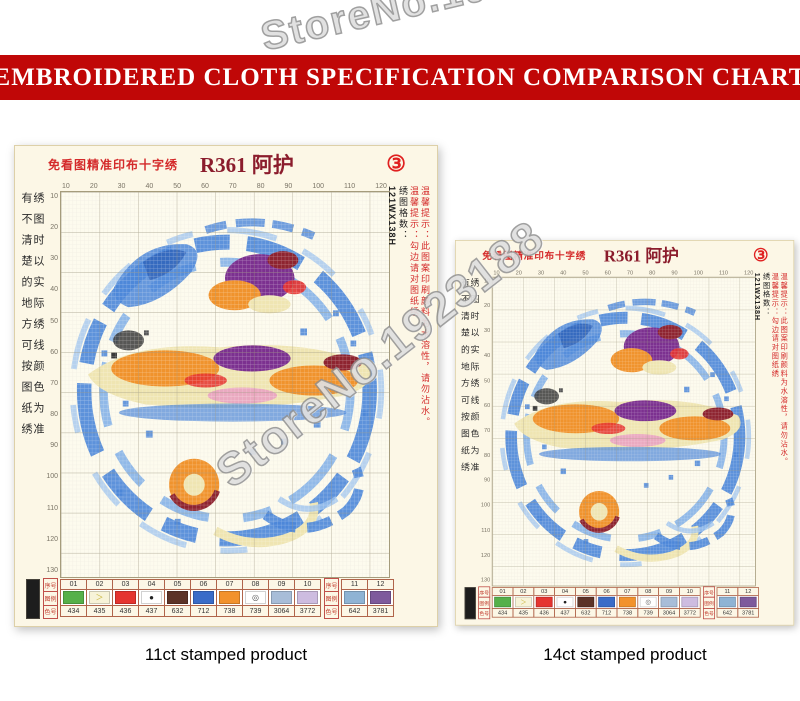 Image resolution: width=800 pixels, height=701 pixels. What do you see at coordinates (783, 369) in the screenshot?
I see `water-soluble-warning: 温馨提示：此图案印刷颜料为水溶性，请勿沾水。` at bounding box center [783, 369].